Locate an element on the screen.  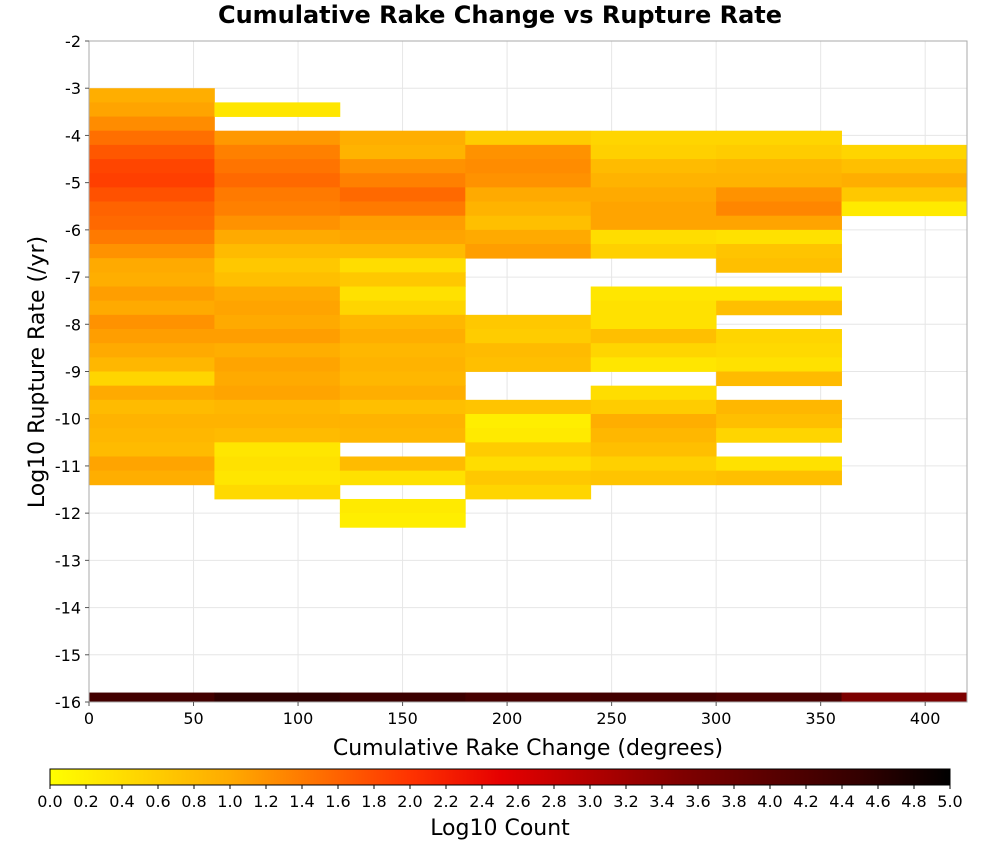
x-tick-label: 150 is located at coordinates (402, 718).